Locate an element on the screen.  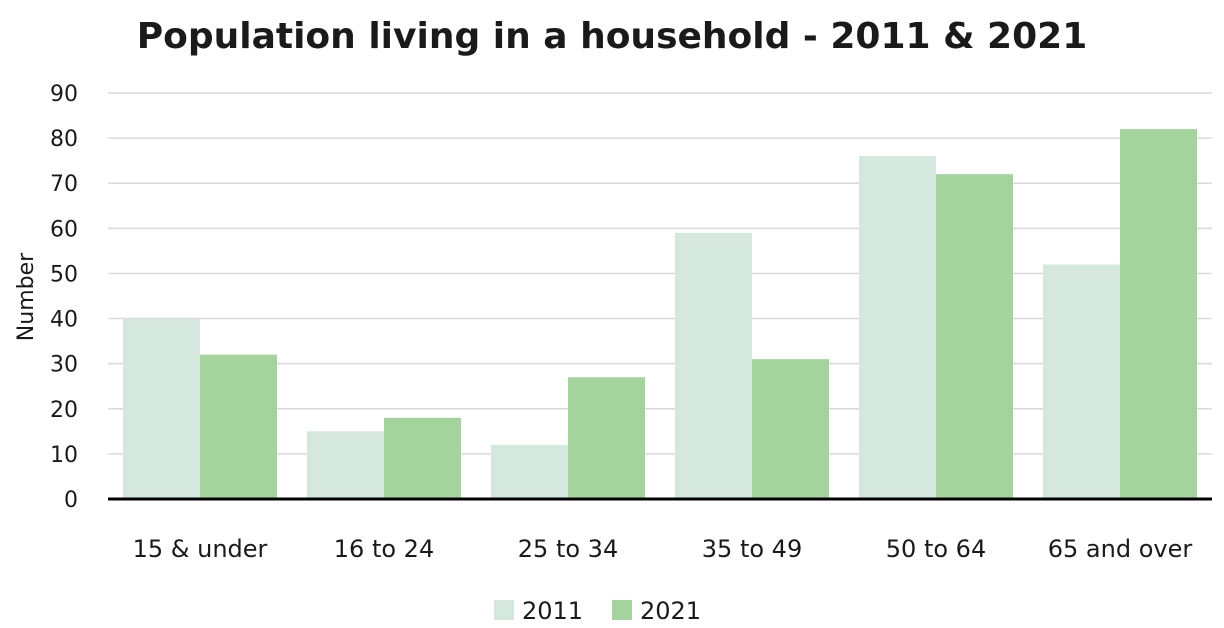
y-axis-label: Number is located at coordinates (26, 296).